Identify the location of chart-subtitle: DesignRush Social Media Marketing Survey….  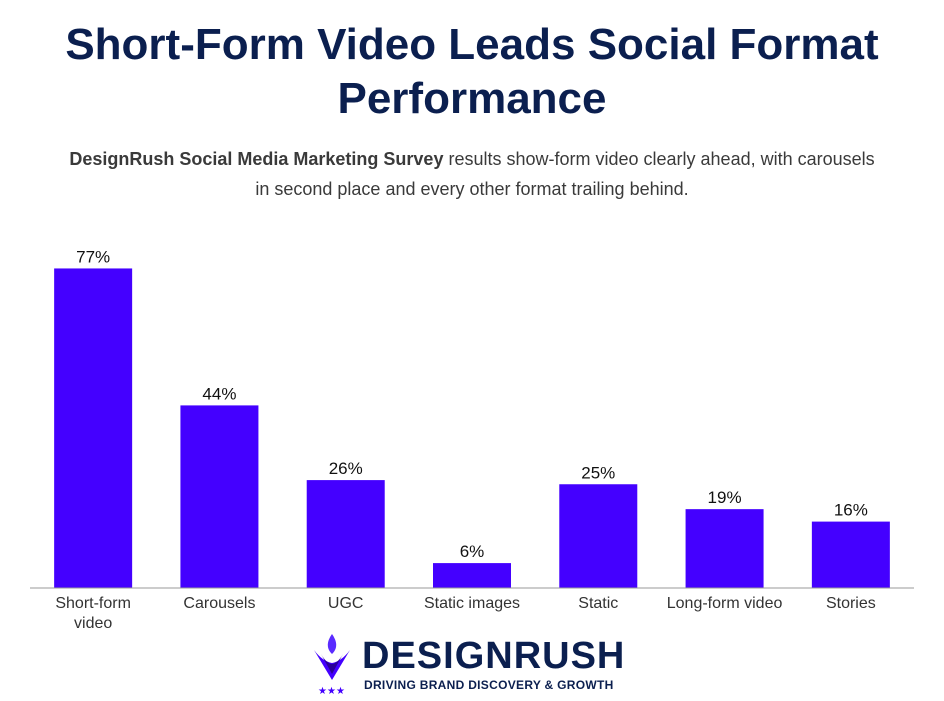
(472, 174).